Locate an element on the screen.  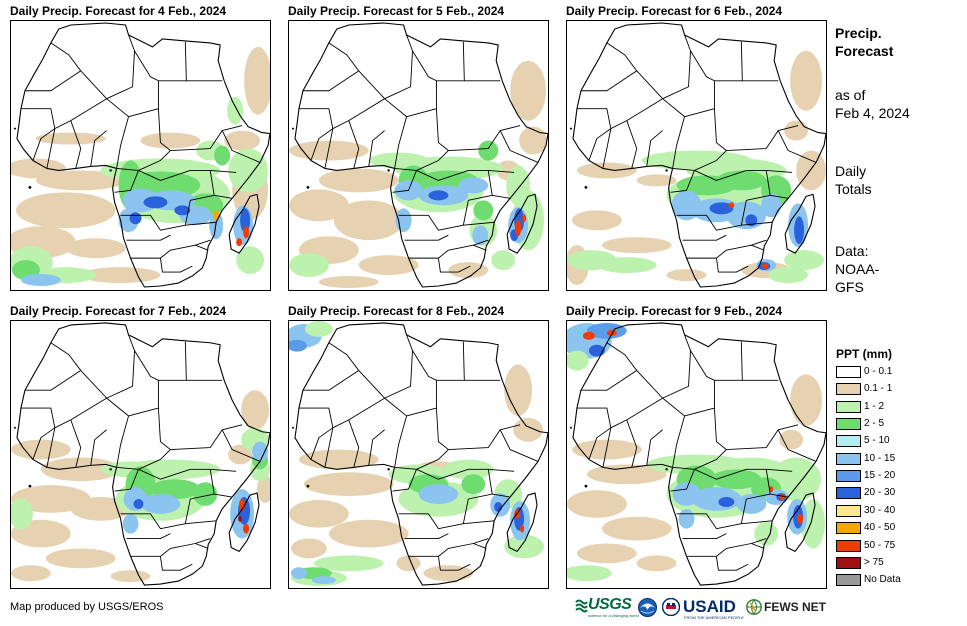
legend-item: No Data is located at coordinates (891, 580).